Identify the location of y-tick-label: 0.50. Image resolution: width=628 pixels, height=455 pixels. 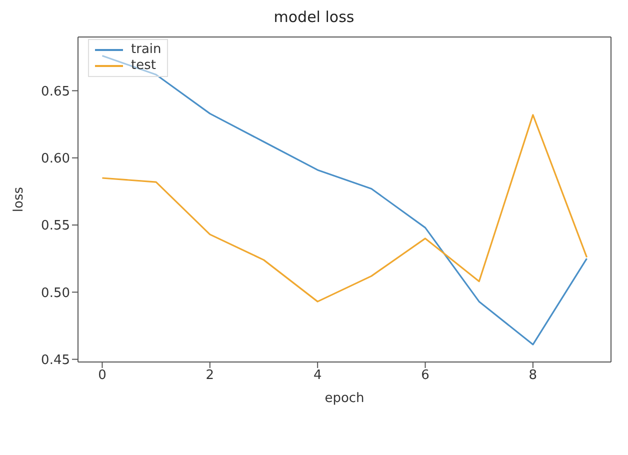
(55, 293).